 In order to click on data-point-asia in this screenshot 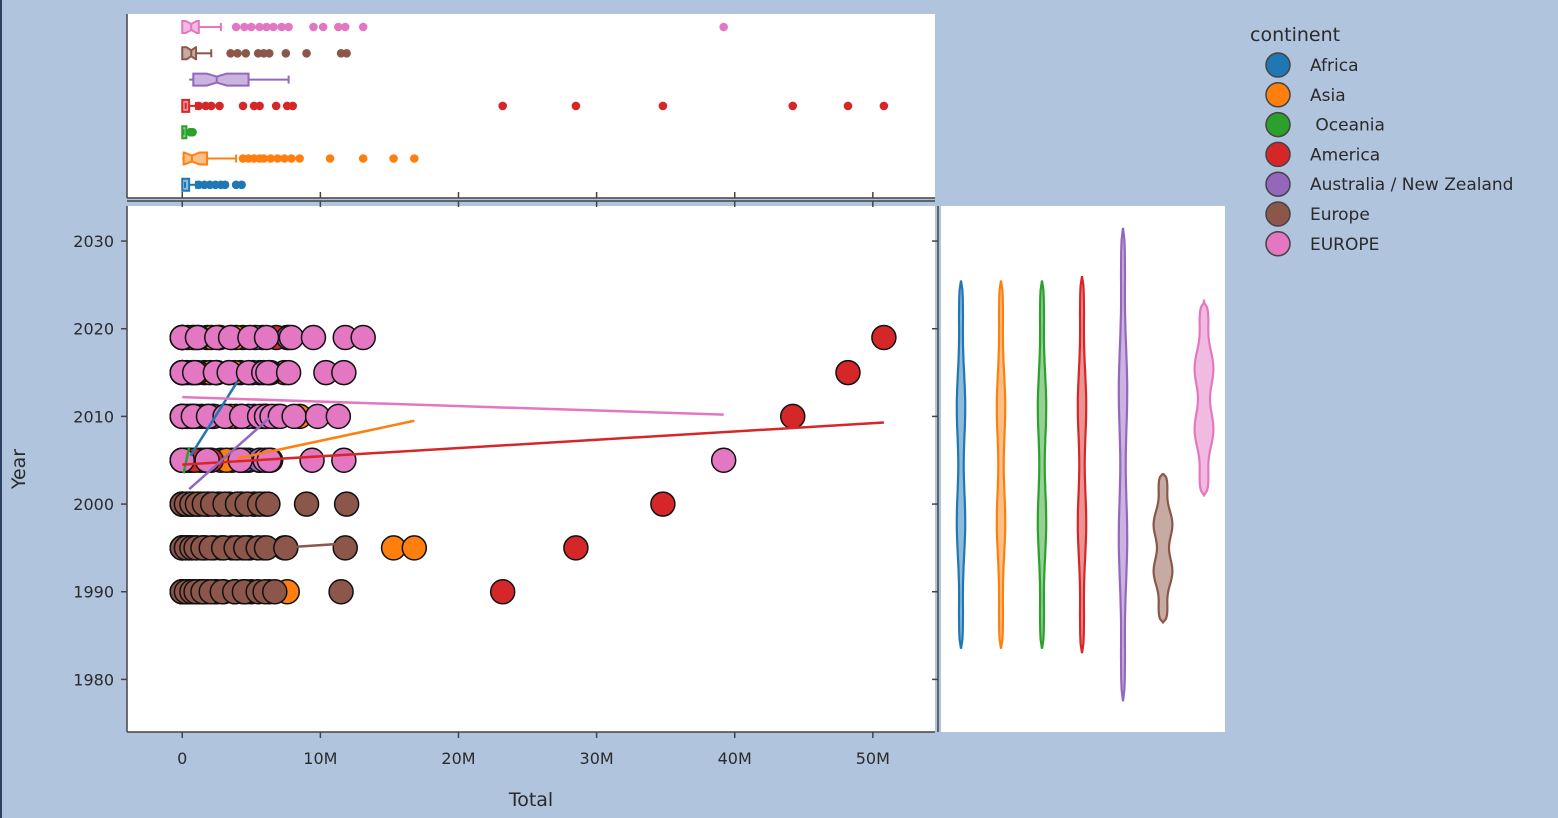, I will do `click(414, 548)`.